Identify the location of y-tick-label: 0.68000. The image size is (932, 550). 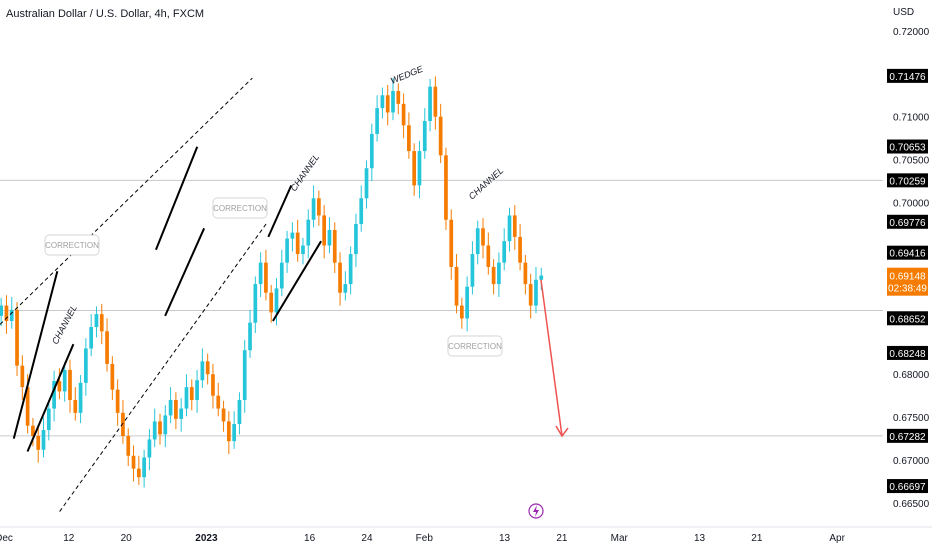
(911, 375).